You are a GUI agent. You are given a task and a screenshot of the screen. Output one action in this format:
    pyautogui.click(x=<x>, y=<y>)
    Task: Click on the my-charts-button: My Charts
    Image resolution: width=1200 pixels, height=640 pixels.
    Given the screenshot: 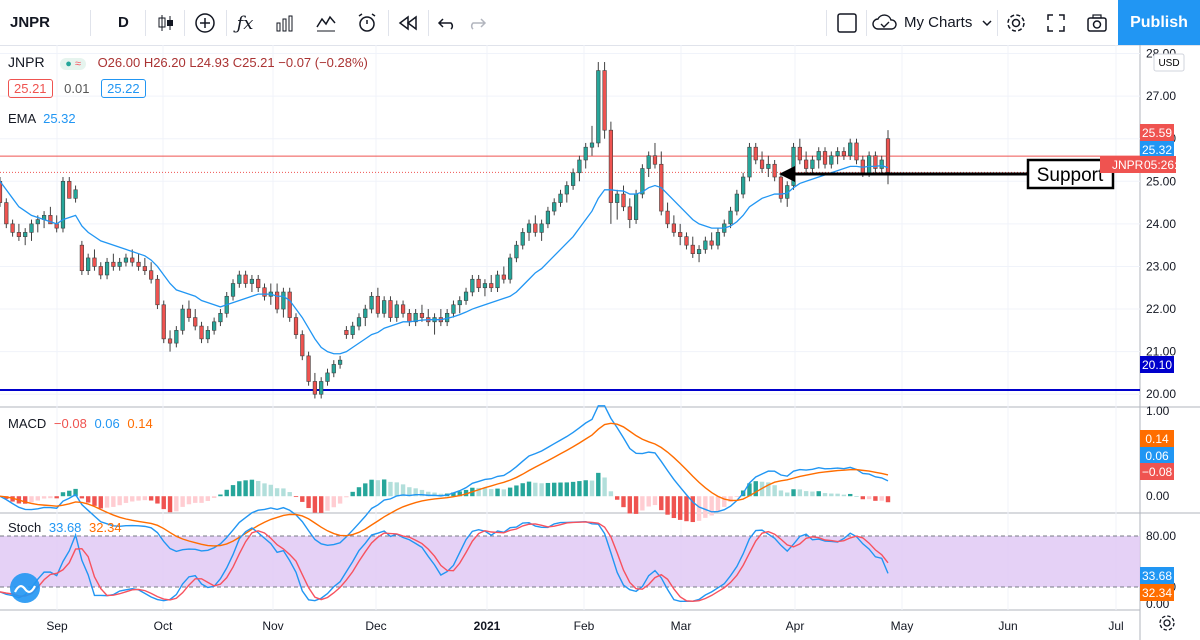 What is the action you would take?
    pyautogui.click(x=938, y=22)
    